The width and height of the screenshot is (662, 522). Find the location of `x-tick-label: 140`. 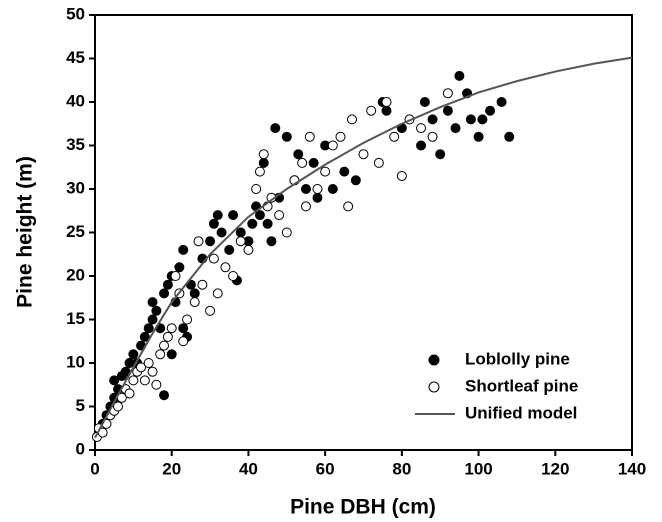

x-tick-label: 140 is located at coordinates (632, 468).